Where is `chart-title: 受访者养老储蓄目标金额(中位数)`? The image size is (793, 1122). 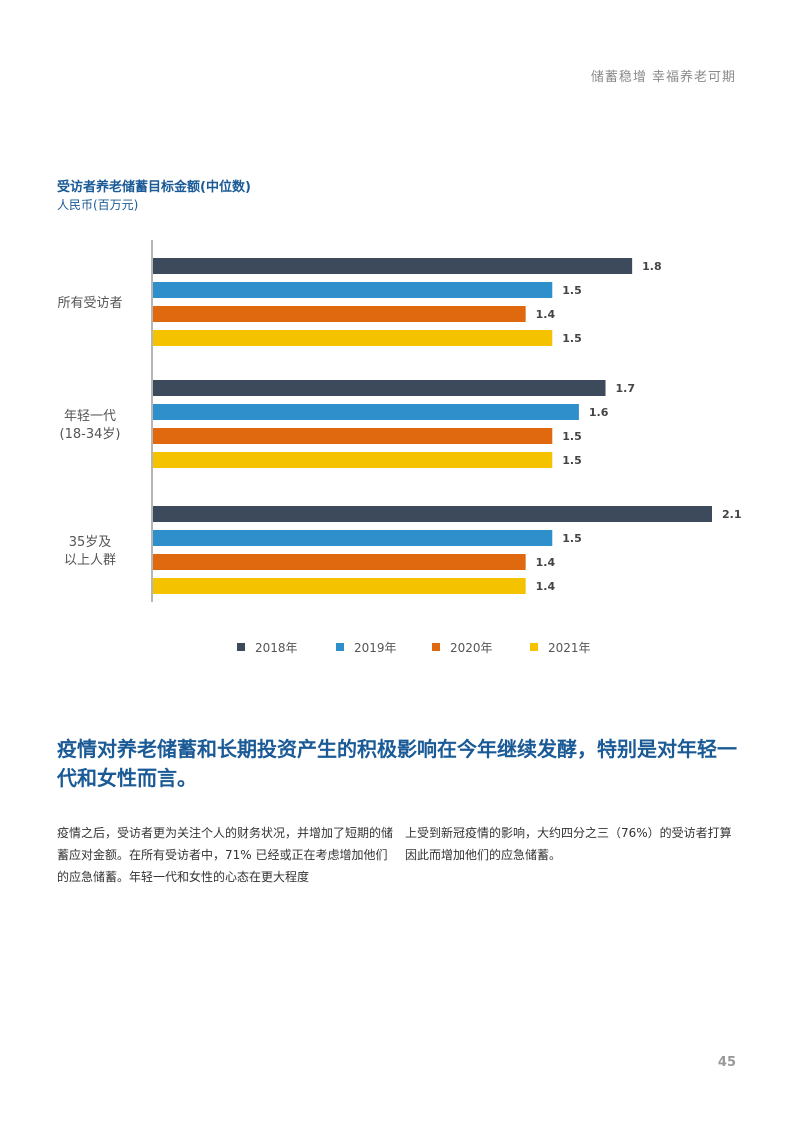
chart-title: 受访者养老储蓄目标金额(中位数) is located at coordinates (154, 187).